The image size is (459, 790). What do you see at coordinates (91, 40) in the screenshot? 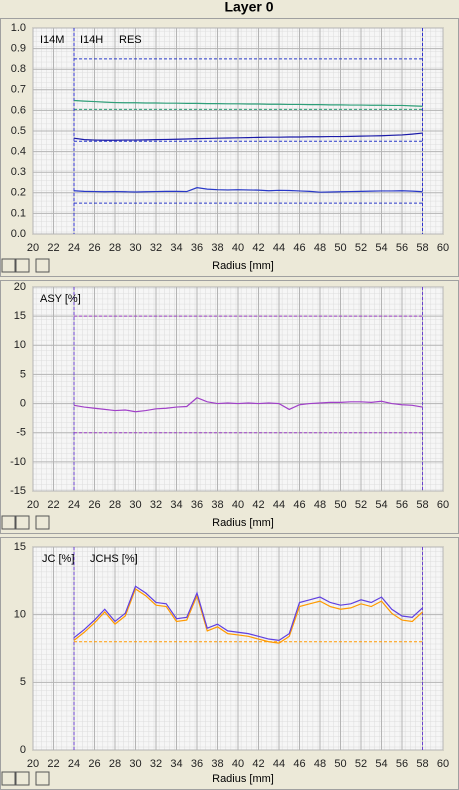
I see `legend-entry: I14H` at bounding box center [91, 40].